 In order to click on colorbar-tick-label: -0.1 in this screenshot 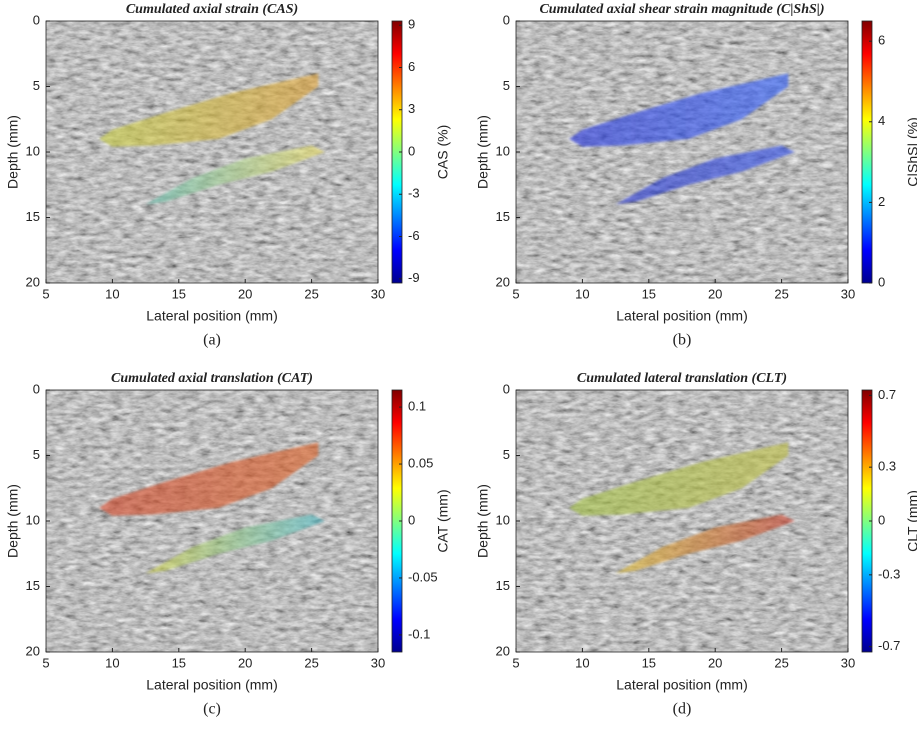, I will do `click(419, 633)`.